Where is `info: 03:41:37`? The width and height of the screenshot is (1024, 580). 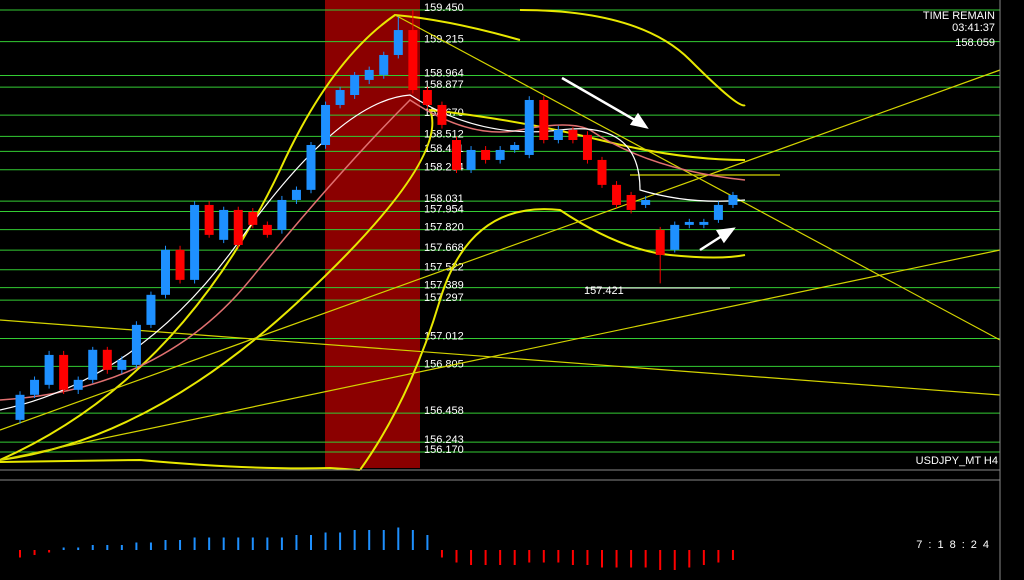
info: 03:41:37 is located at coordinates (973, 28).